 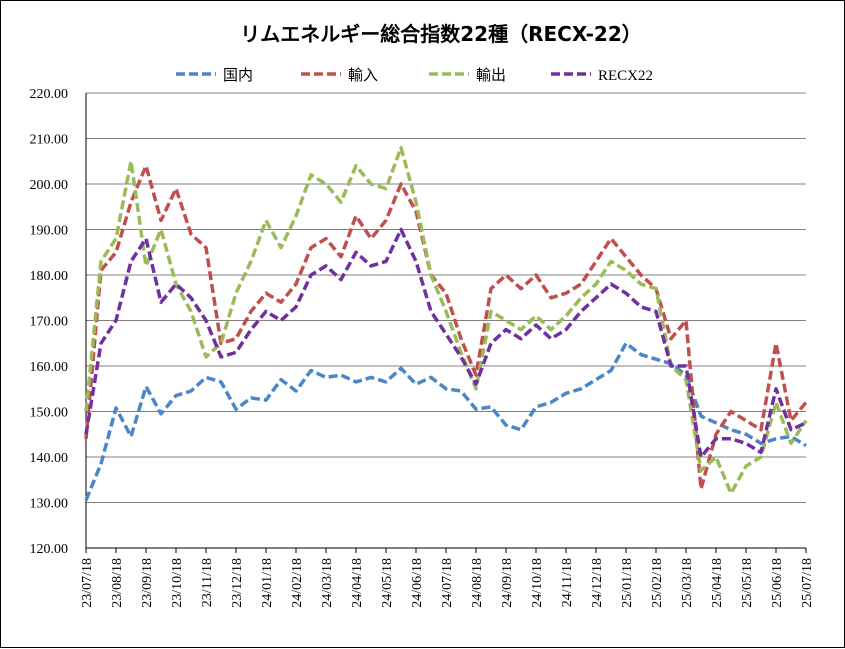 I want to click on x-tick-label: 24/12/18, so click(x=597, y=583).